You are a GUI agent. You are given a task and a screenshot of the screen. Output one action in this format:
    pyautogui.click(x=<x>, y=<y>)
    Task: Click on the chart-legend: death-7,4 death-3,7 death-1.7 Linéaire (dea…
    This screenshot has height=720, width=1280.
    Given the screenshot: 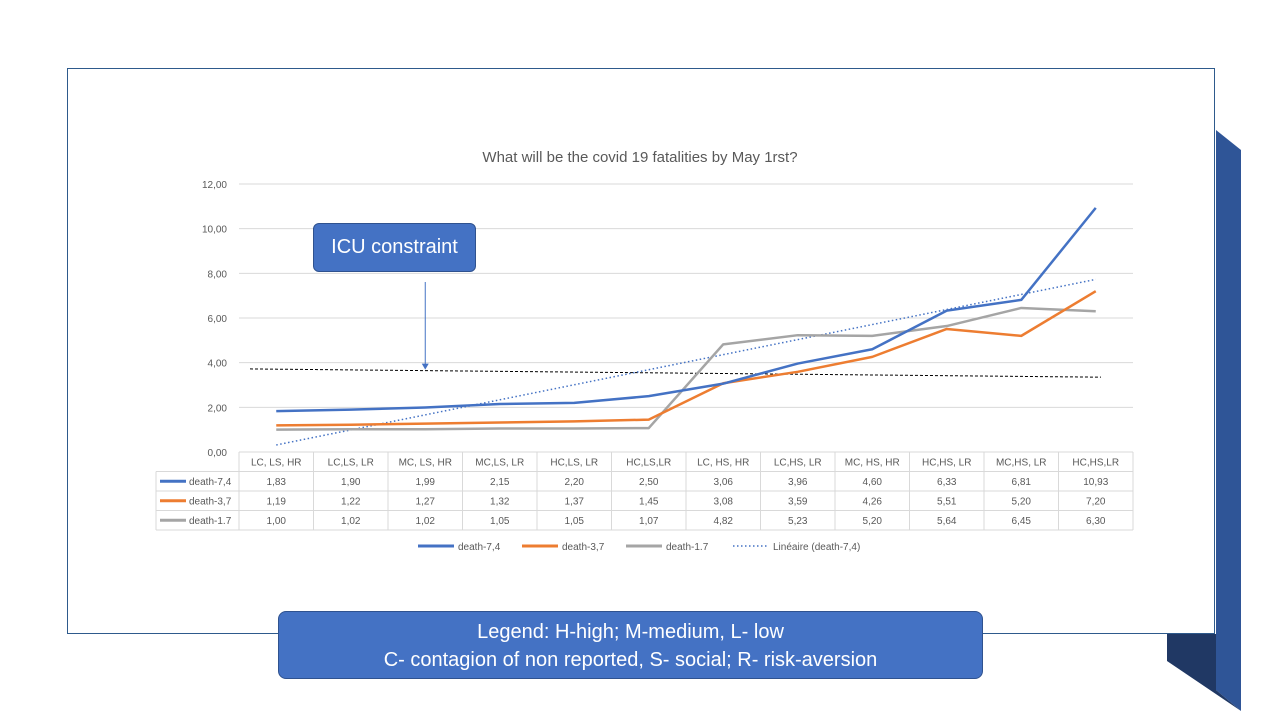 What is the action you would take?
    pyautogui.click(x=639, y=547)
    